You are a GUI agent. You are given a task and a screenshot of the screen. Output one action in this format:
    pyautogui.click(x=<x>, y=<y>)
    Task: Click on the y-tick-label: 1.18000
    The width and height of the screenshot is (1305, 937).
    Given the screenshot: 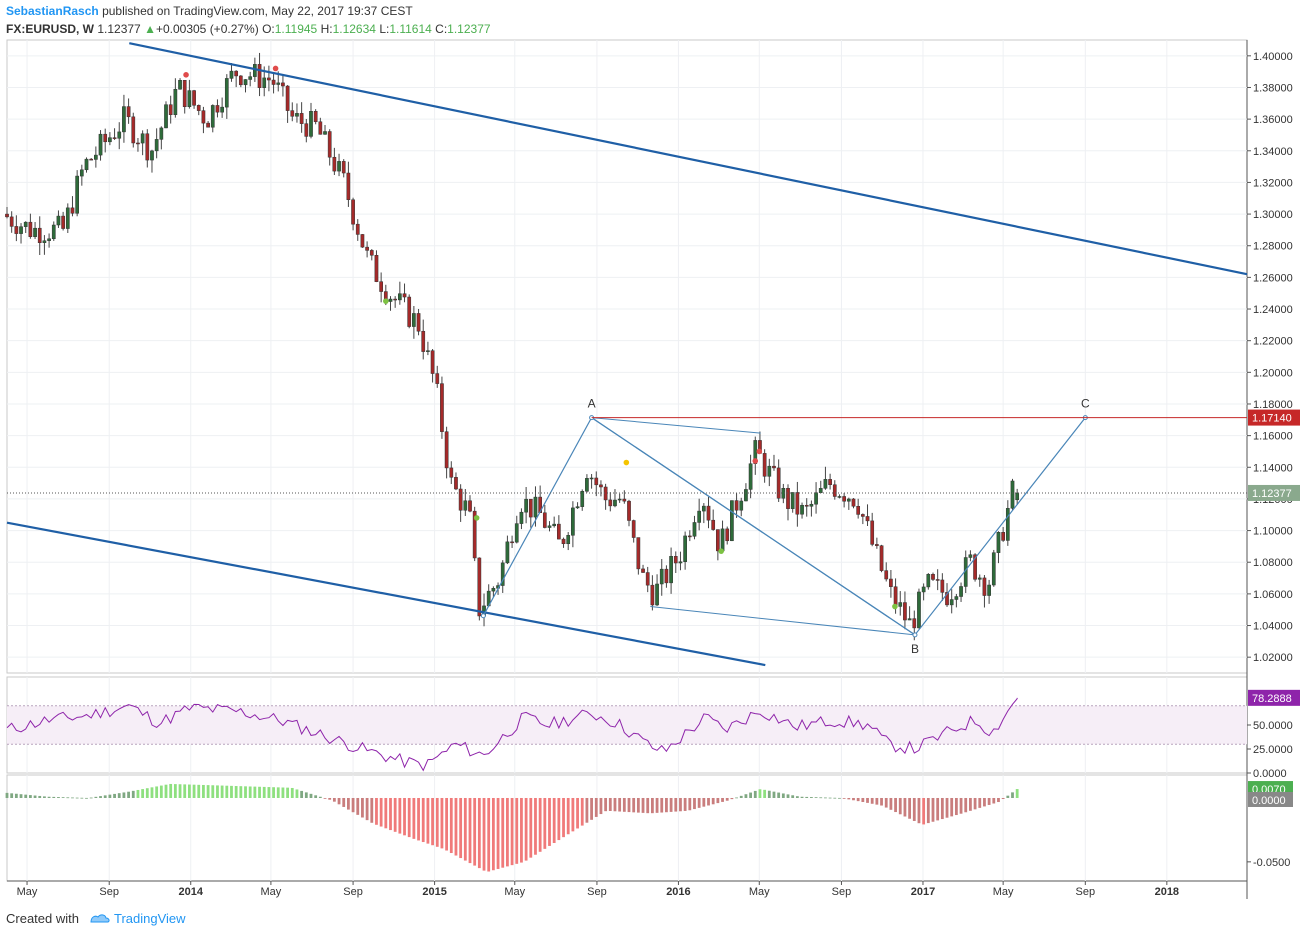 What is the action you would take?
    pyautogui.click(x=1273, y=405)
    